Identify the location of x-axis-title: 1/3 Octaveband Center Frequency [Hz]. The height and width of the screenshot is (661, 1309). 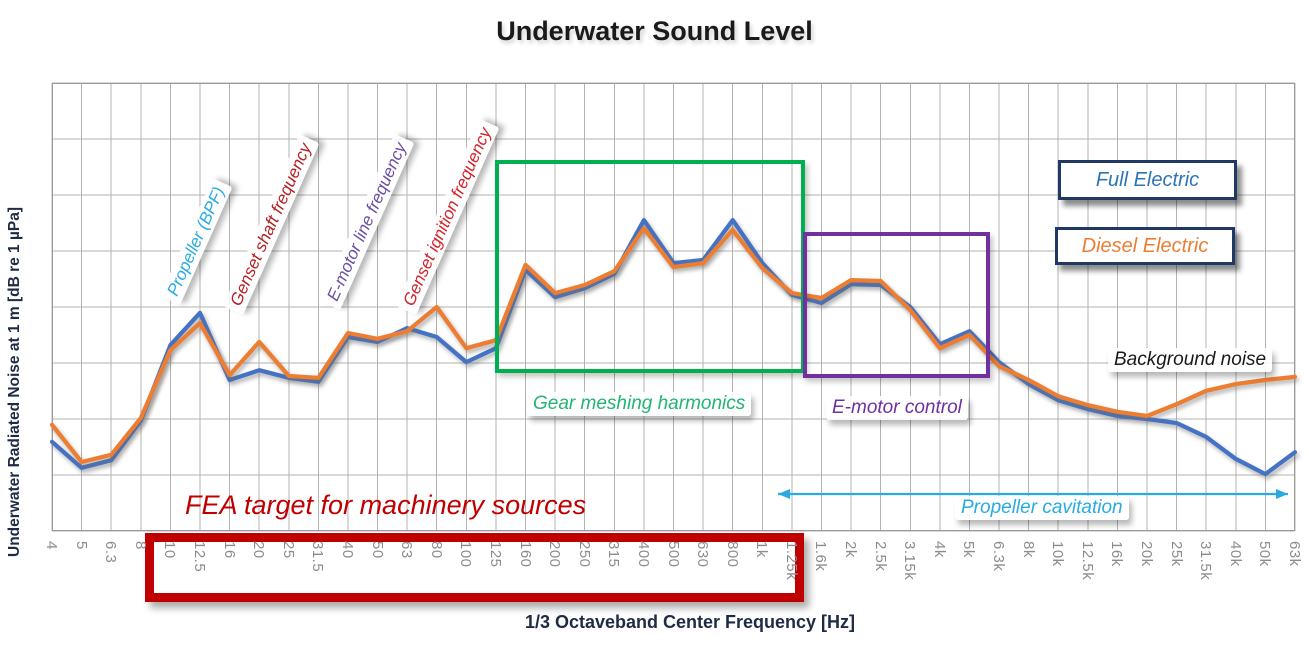
(690, 622).